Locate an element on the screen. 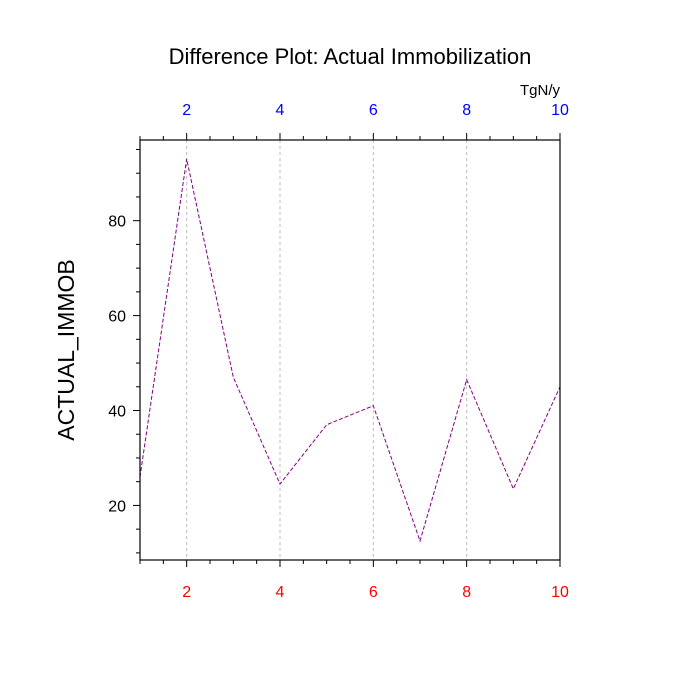 The height and width of the screenshot is (700, 700). x-tick-label-bottom: 2 is located at coordinates (186, 592).